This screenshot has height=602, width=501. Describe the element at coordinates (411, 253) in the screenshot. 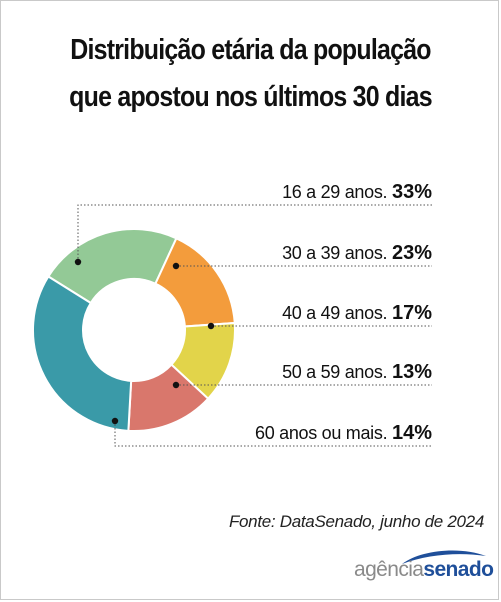

I see `slice-value: 23%` at that location.